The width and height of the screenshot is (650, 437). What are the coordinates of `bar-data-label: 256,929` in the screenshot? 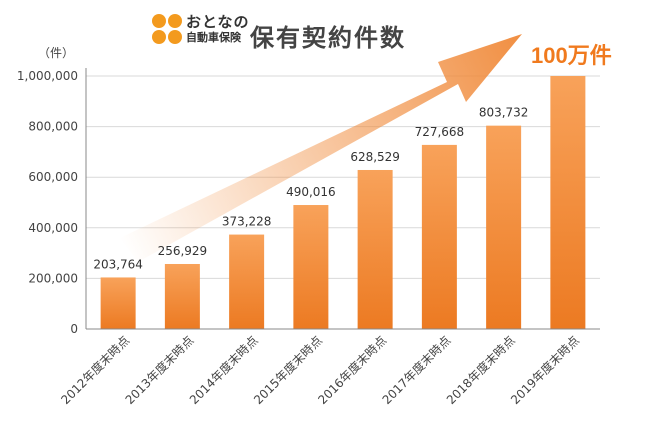 It's located at (183, 251).